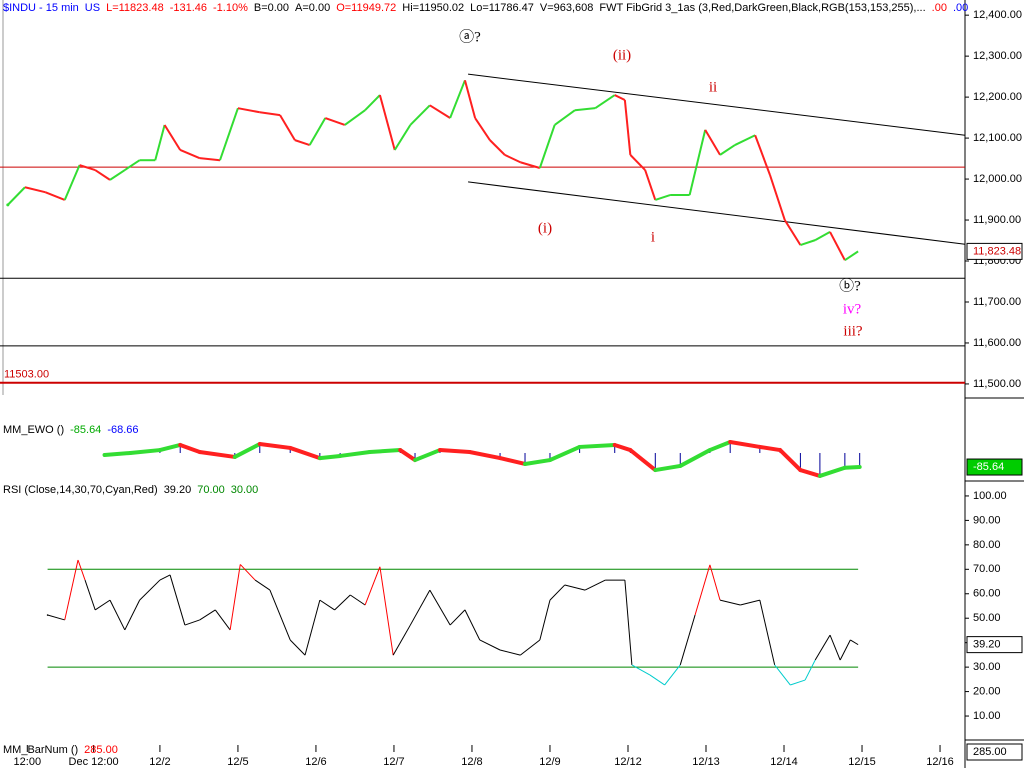 This screenshot has height=768, width=1024. Describe the element at coordinates (717, 213) in the screenshot. I see `channel-line` at that location.